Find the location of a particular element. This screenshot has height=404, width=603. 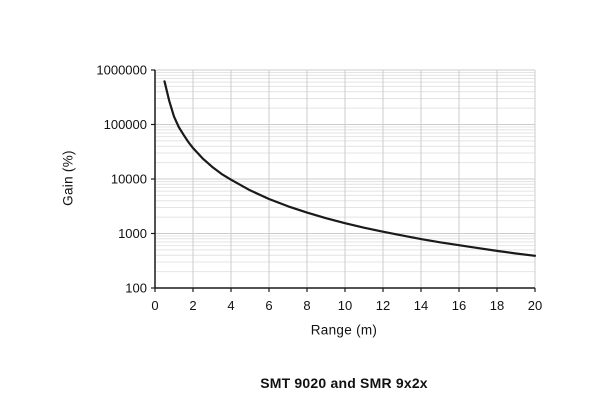

y-tick-label: 100 is located at coordinates (136, 288).